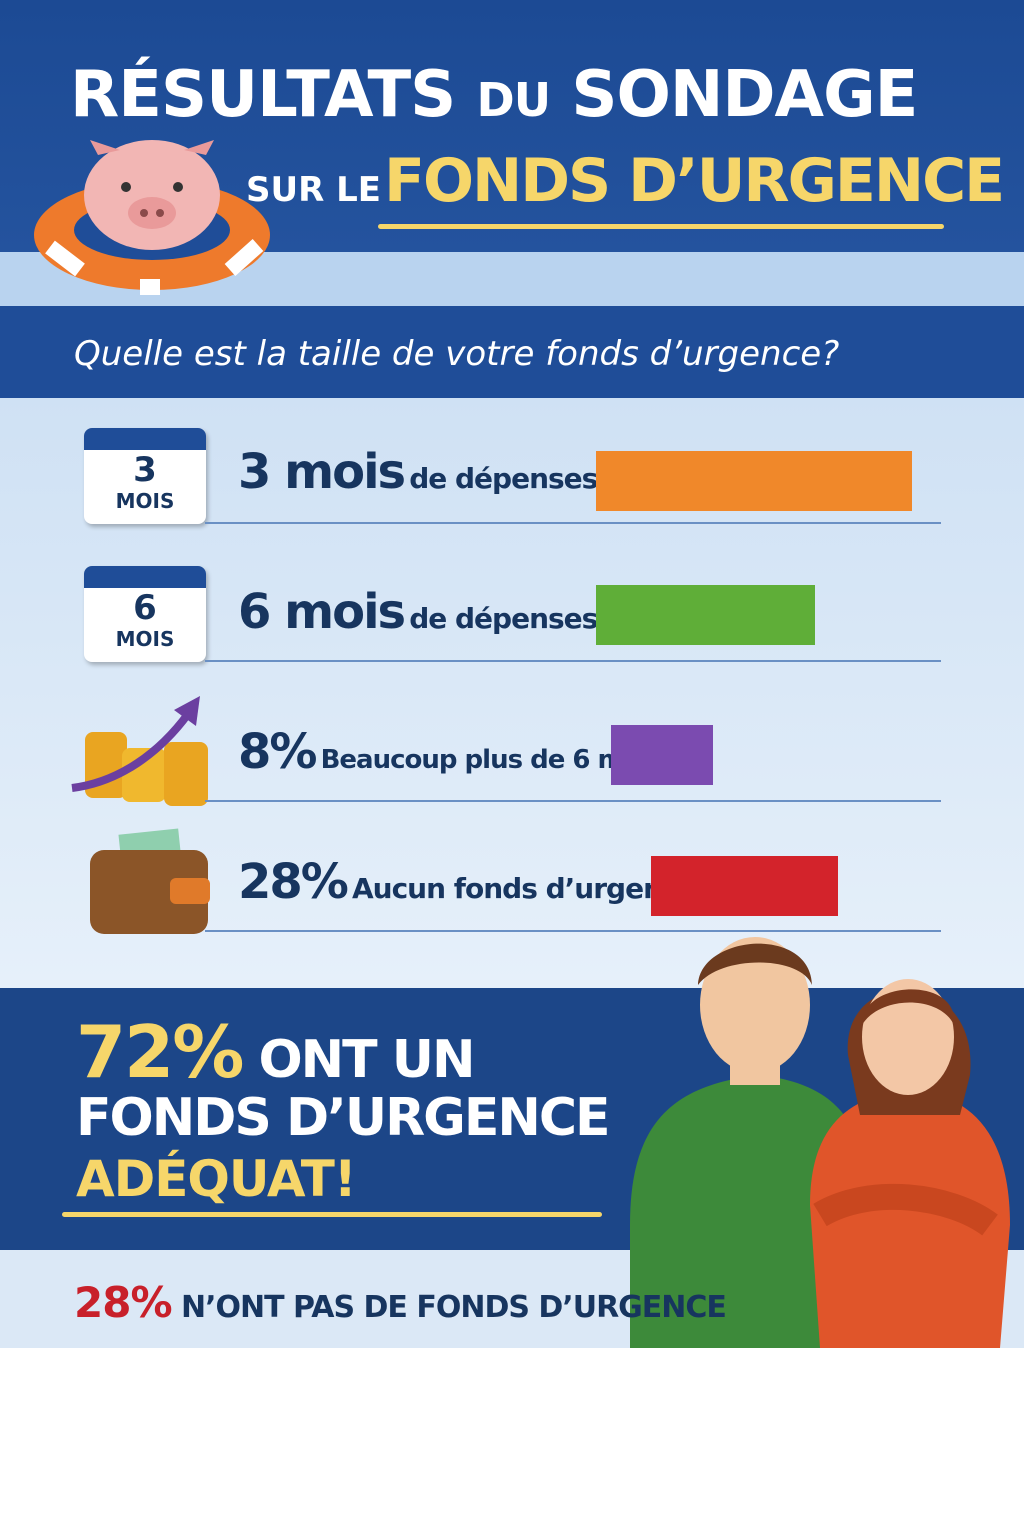 The image size is (1024, 1536). What do you see at coordinates (524, 888) in the screenshot?
I see `row-label: Aucun fonds d’urgence` at bounding box center [524, 888].